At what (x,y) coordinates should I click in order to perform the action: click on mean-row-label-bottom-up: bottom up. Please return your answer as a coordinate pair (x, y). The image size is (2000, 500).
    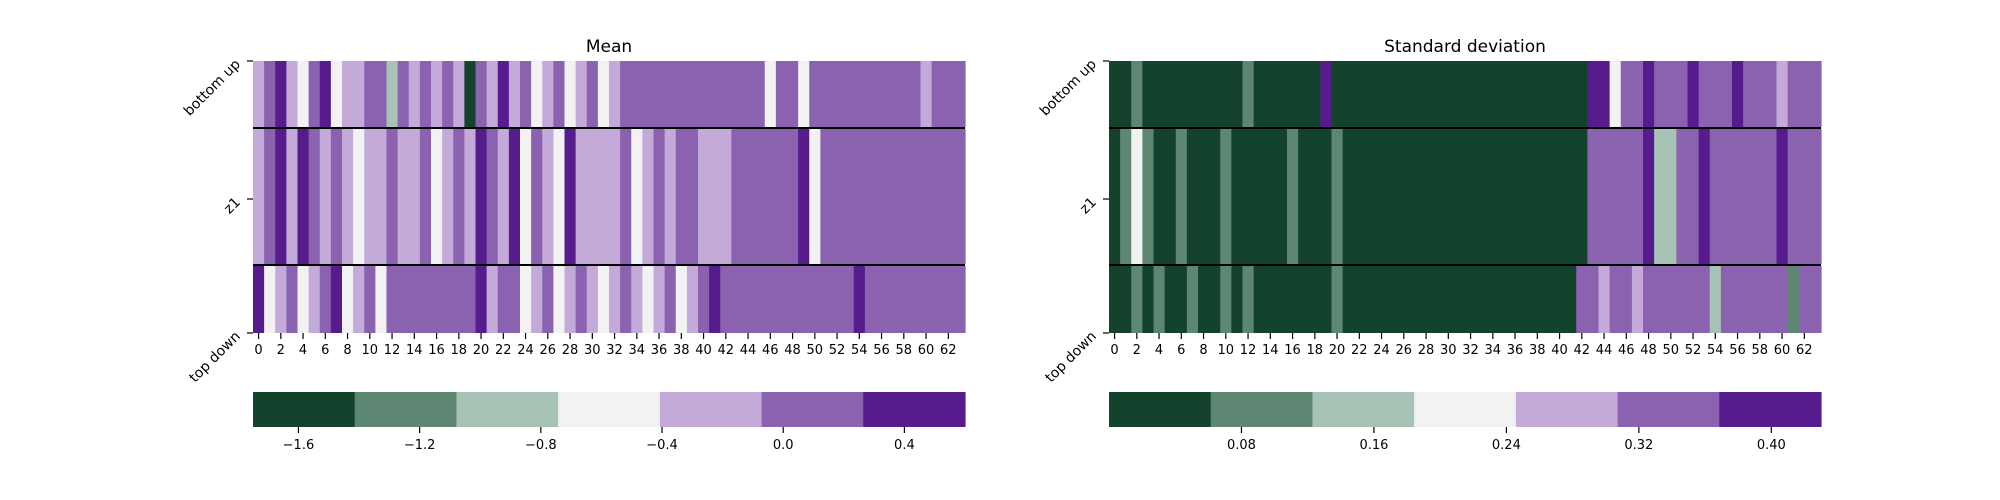
    Looking at the image, I should click on (212, 87).